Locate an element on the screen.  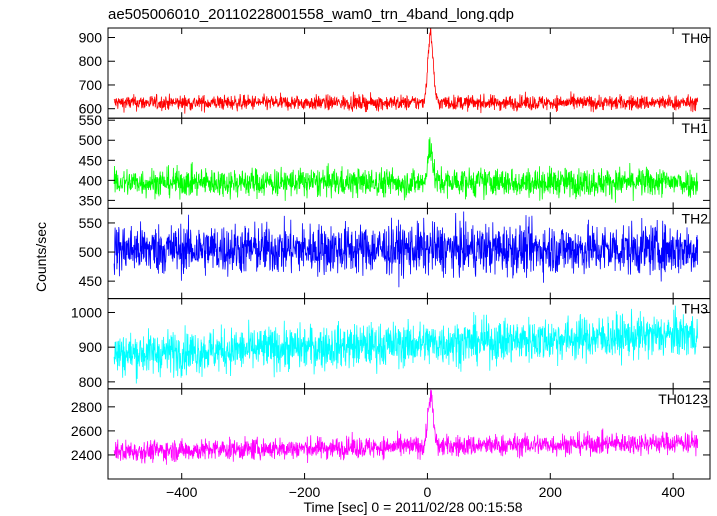
y-tick-label: 2800 is located at coordinates (86, 407).